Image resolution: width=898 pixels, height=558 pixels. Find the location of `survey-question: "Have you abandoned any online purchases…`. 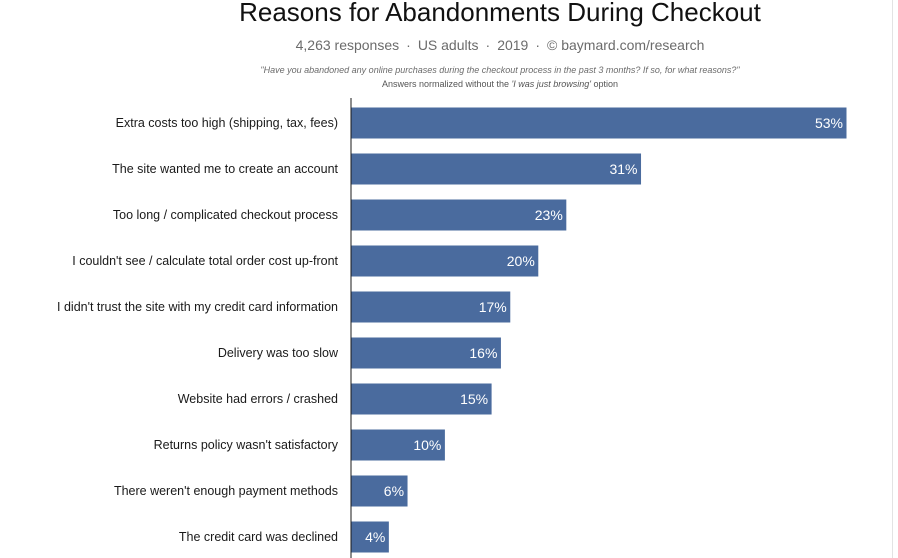

survey-question: "Have you abandoned any online purchases… is located at coordinates (500, 70).